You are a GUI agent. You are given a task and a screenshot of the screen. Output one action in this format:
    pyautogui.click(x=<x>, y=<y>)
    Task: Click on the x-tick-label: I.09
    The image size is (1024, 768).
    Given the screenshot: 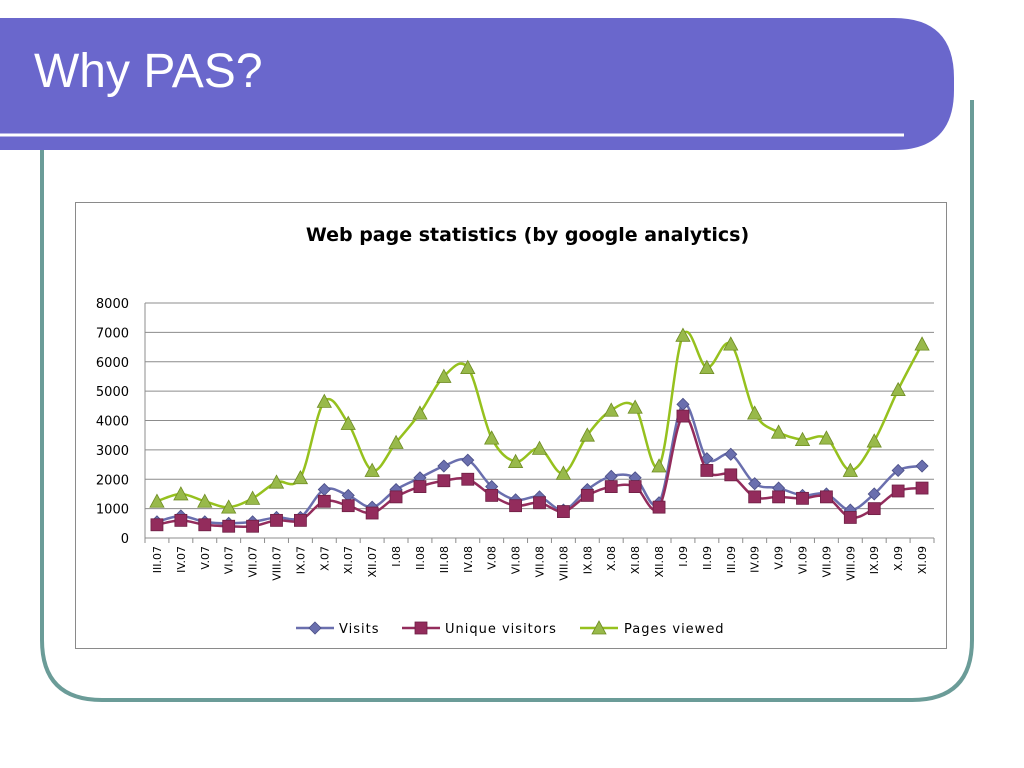 What is the action you would take?
    pyautogui.click(x=683, y=556)
    